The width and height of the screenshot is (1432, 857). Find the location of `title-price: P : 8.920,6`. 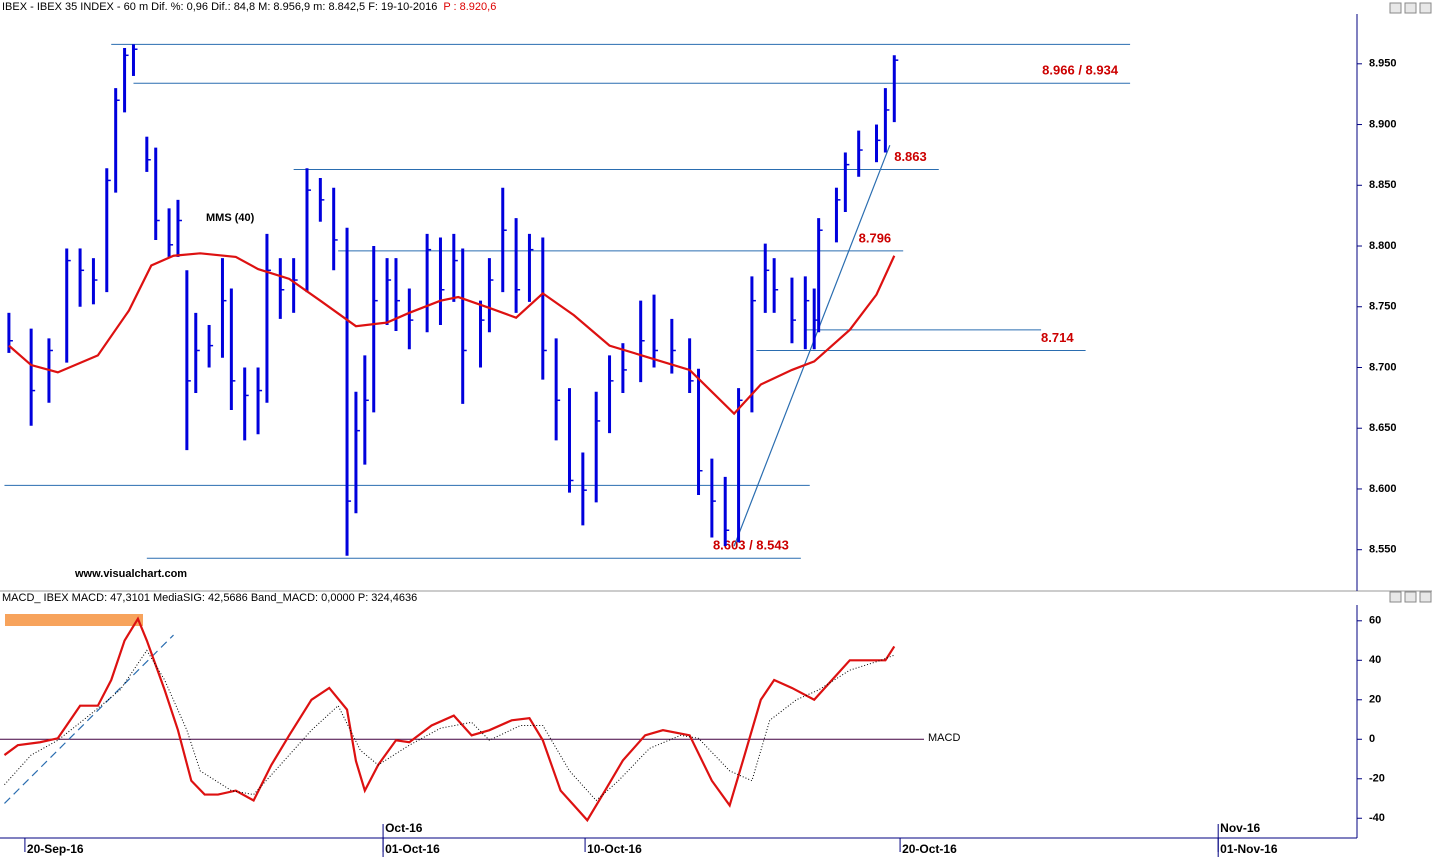

title-price: P : 8.920,6 is located at coordinates (469, 7).